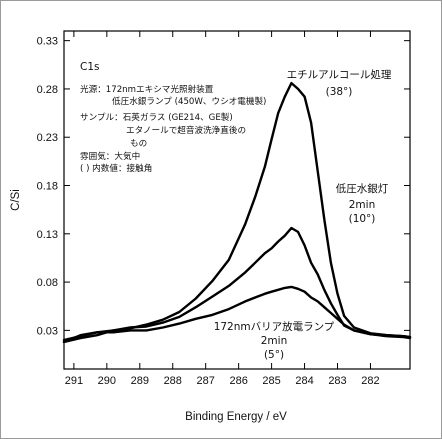  What do you see at coordinates (236, 417) in the screenshot?
I see `x-axis-label: Binding Energy / eV` at bounding box center [236, 417].